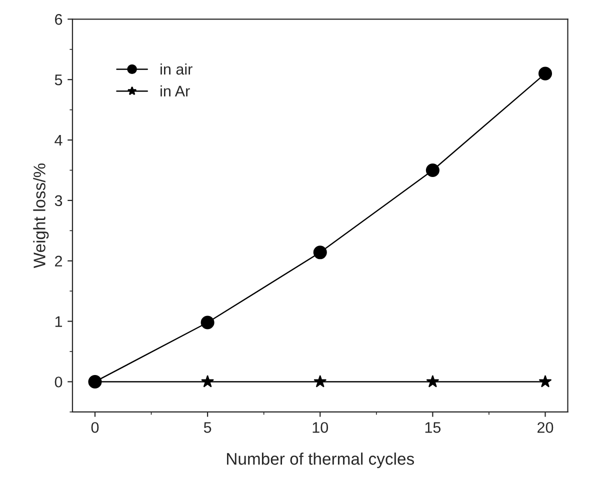 The height and width of the screenshot is (479, 604). I want to click on x-tick-label: 20, so click(546, 427).